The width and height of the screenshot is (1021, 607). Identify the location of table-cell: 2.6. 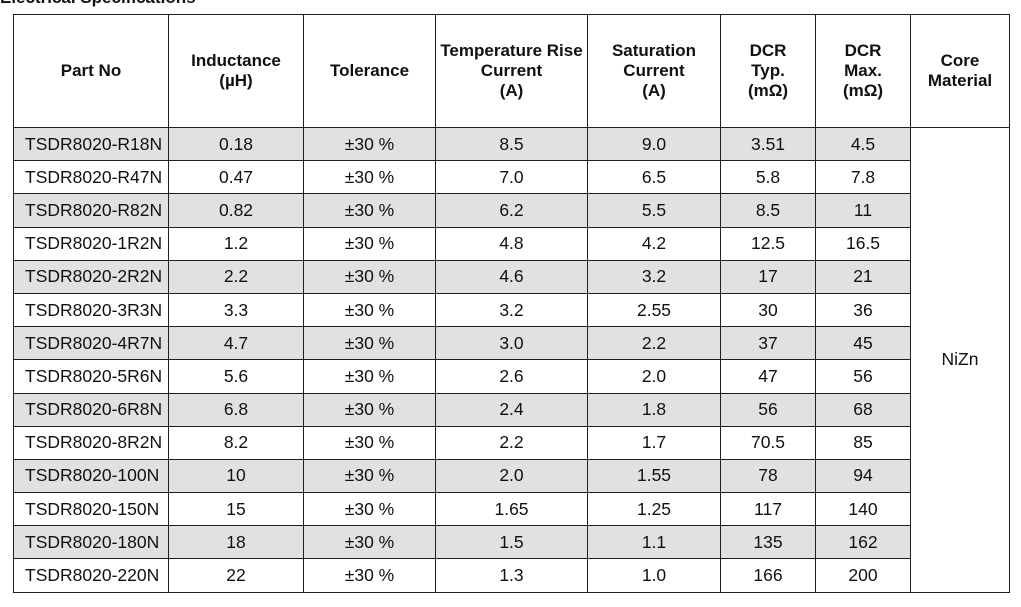
(511, 376).